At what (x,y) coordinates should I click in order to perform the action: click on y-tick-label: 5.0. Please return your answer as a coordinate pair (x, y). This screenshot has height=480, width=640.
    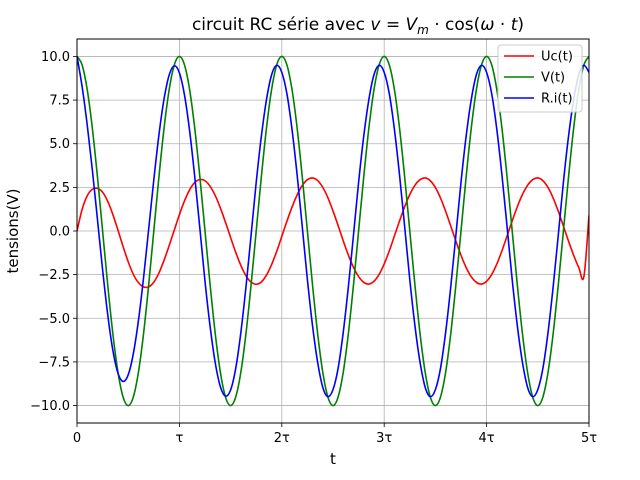
    Looking at the image, I should click on (59, 144).